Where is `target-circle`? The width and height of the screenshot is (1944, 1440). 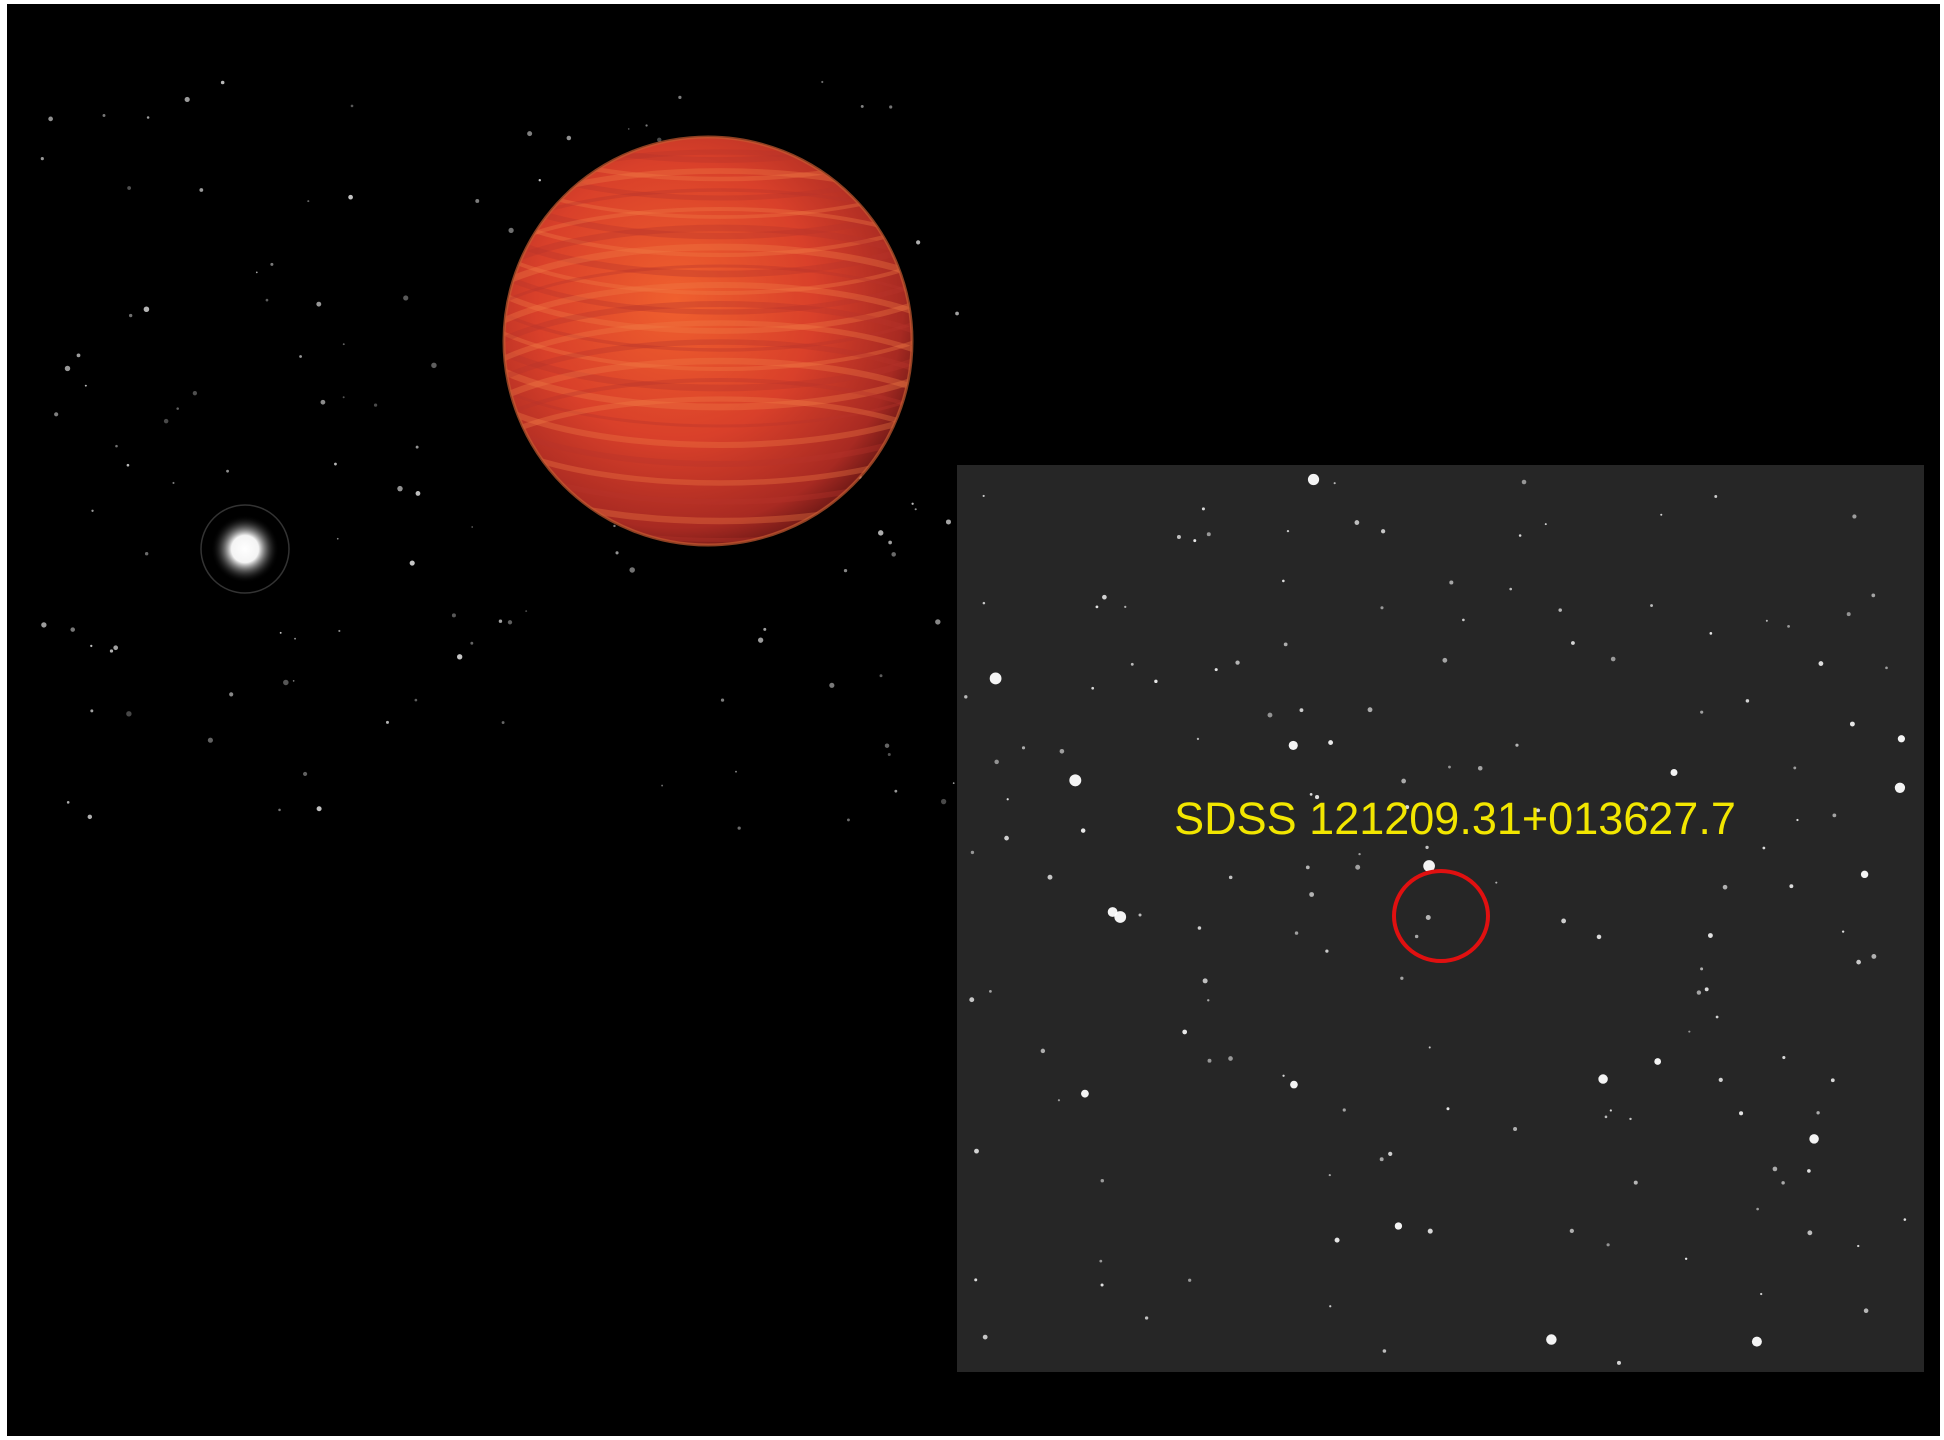
target-circle is located at coordinates (1441, 916).